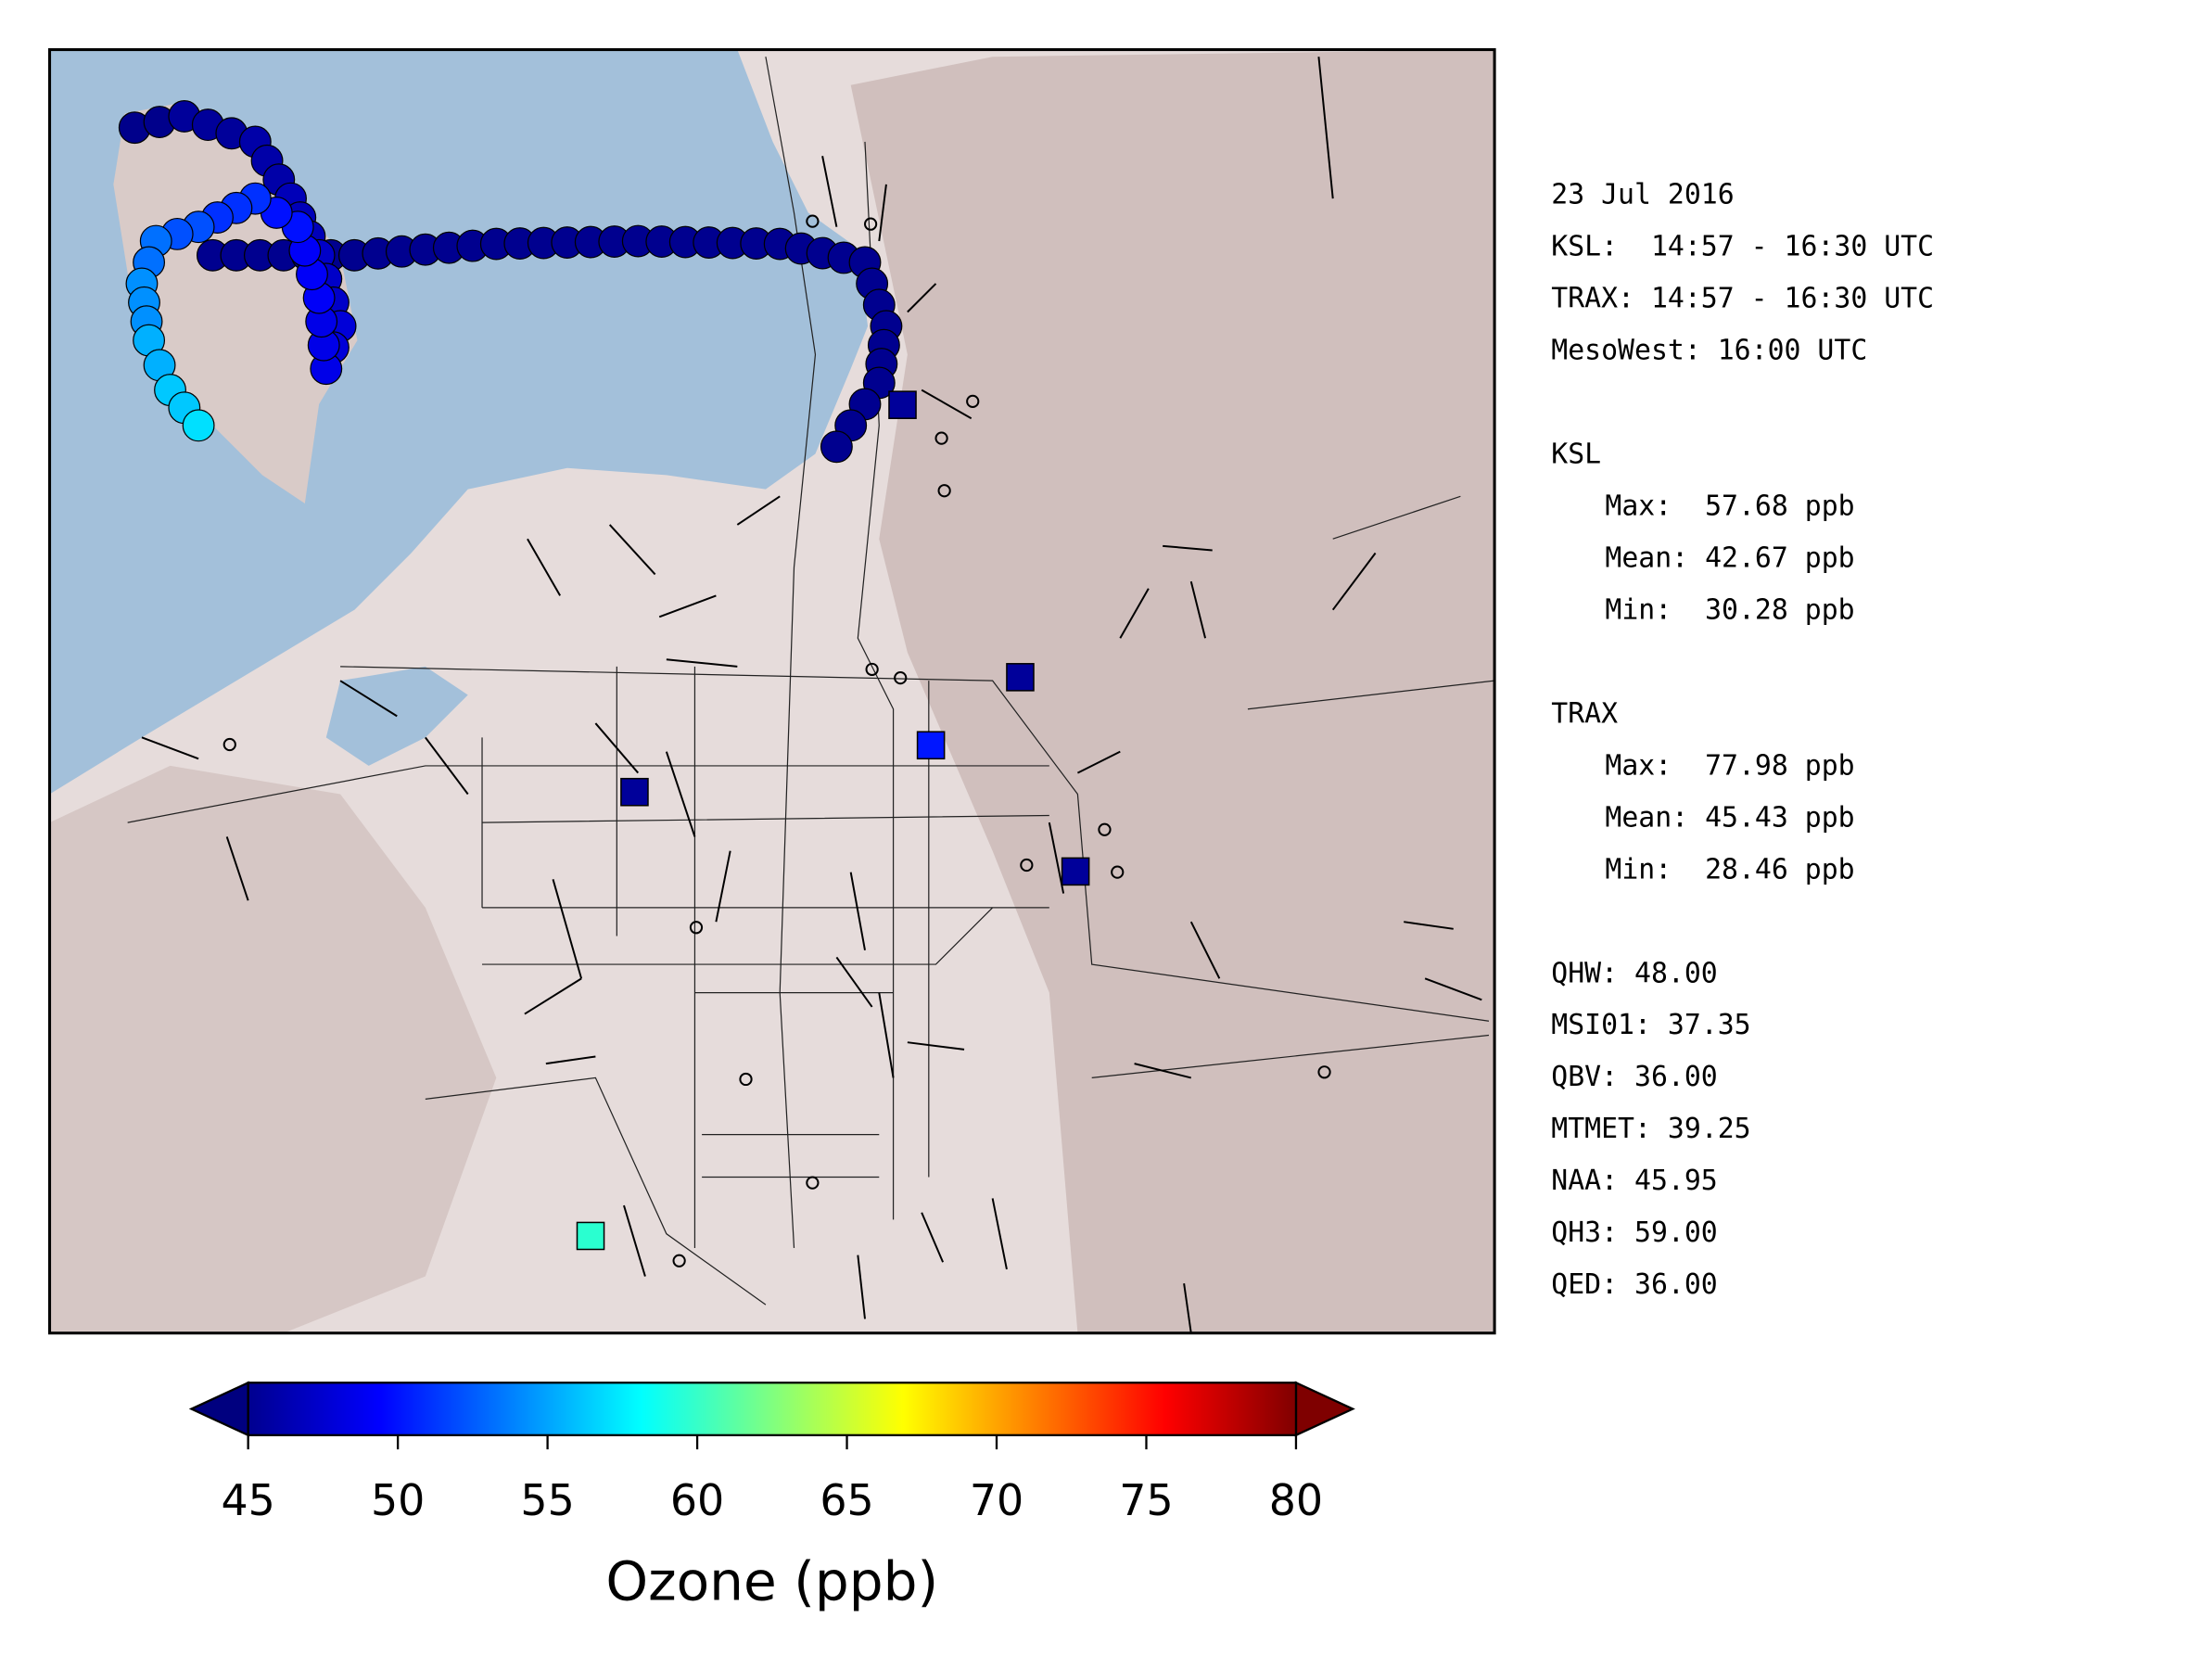  I want to click on colorbar-tick-label: 75, so click(1146, 1500).